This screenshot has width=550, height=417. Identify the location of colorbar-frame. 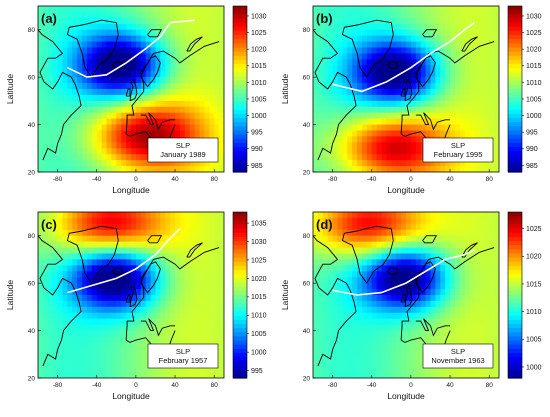
(240, 295).